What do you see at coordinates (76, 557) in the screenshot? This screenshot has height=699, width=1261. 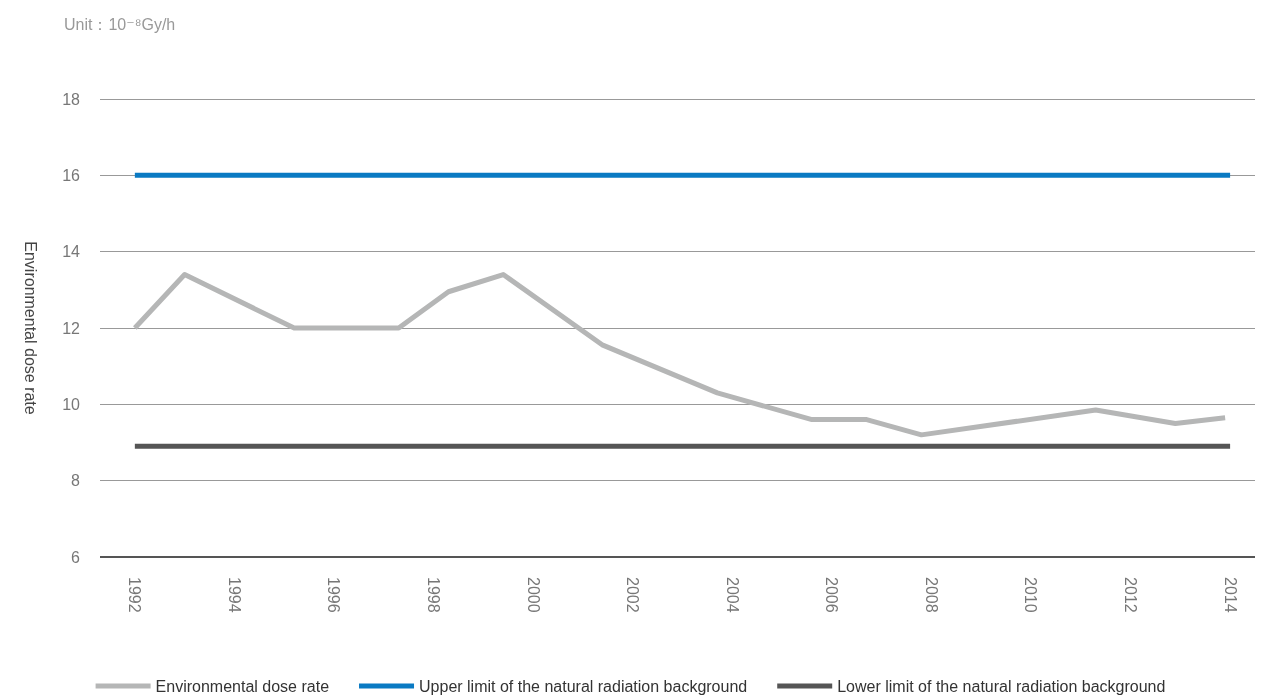 I see `y-tick-label: 6` at bounding box center [76, 557].